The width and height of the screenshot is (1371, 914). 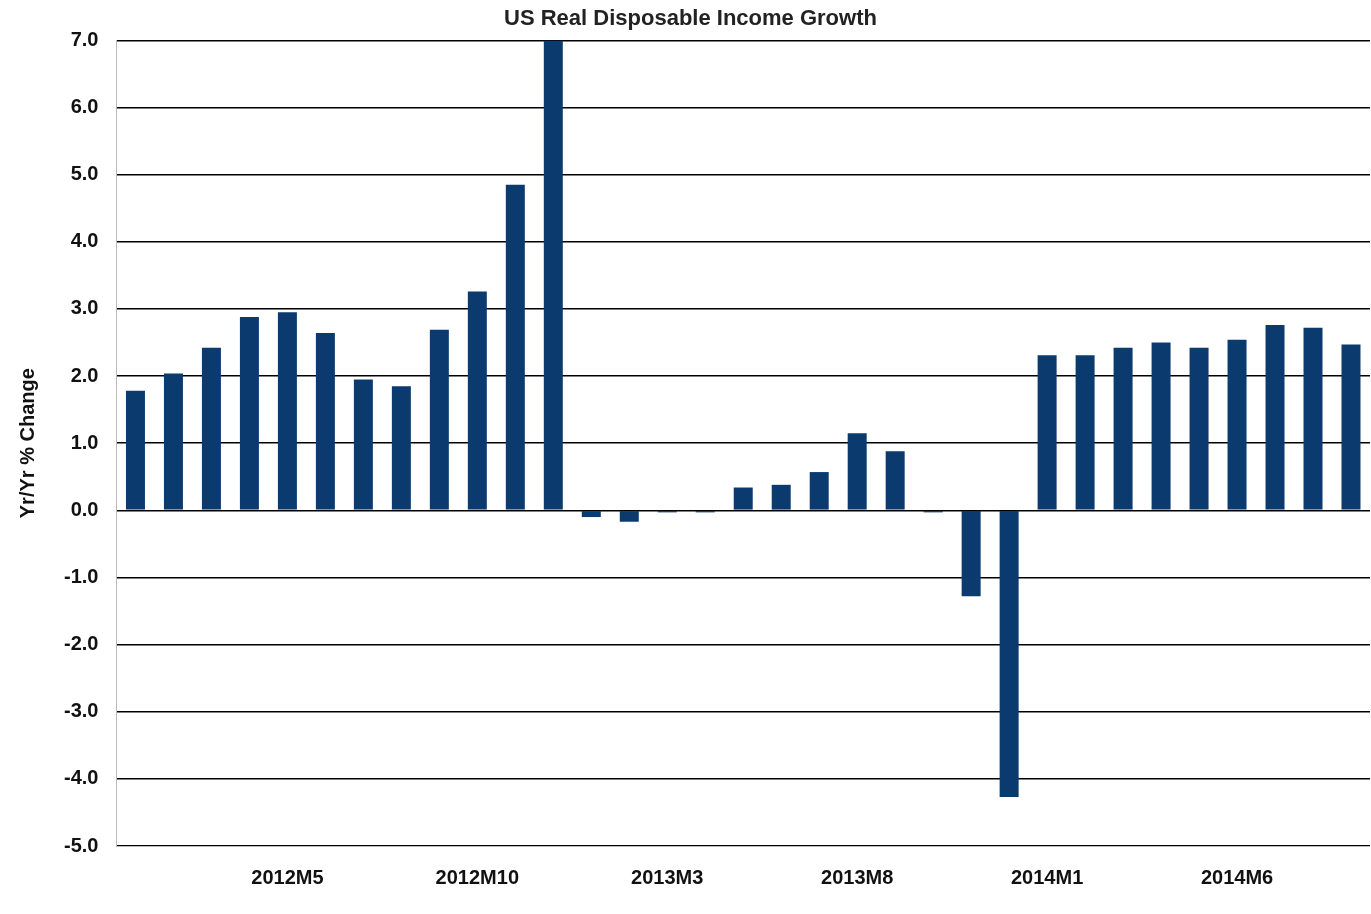 I want to click on y-tick-label: 6.0, so click(x=84, y=106).